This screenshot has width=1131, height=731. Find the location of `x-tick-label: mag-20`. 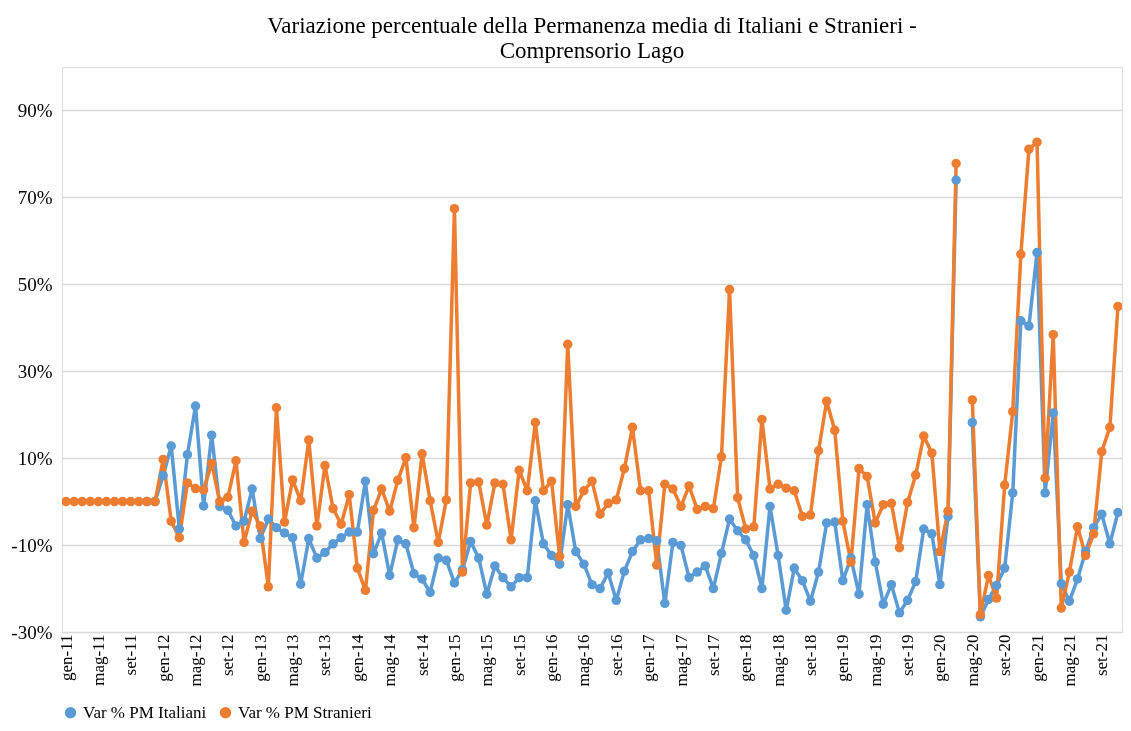

x-tick-label: mag-20 is located at coordinates (972, 660).